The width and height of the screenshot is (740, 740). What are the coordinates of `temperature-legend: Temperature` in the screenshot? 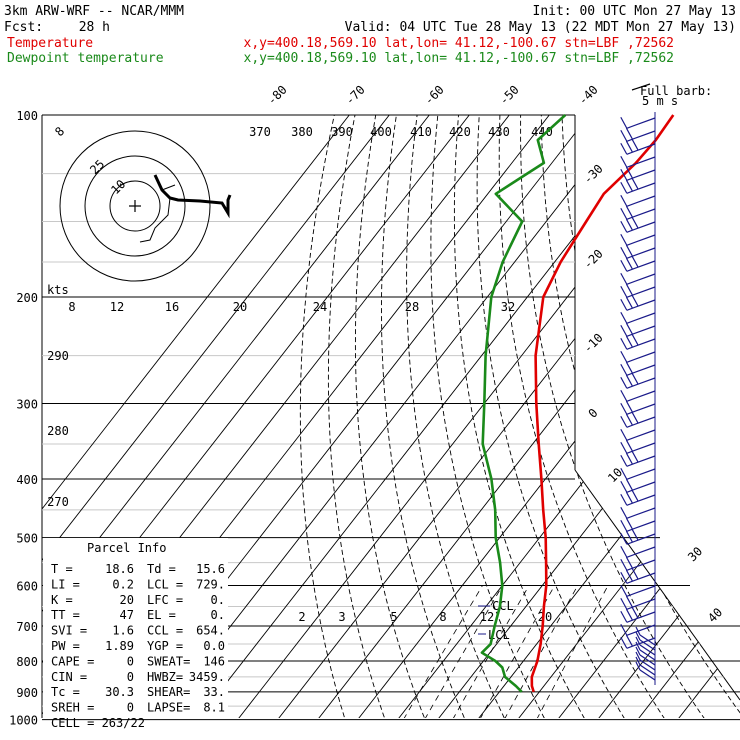 It's located at (50, 43).